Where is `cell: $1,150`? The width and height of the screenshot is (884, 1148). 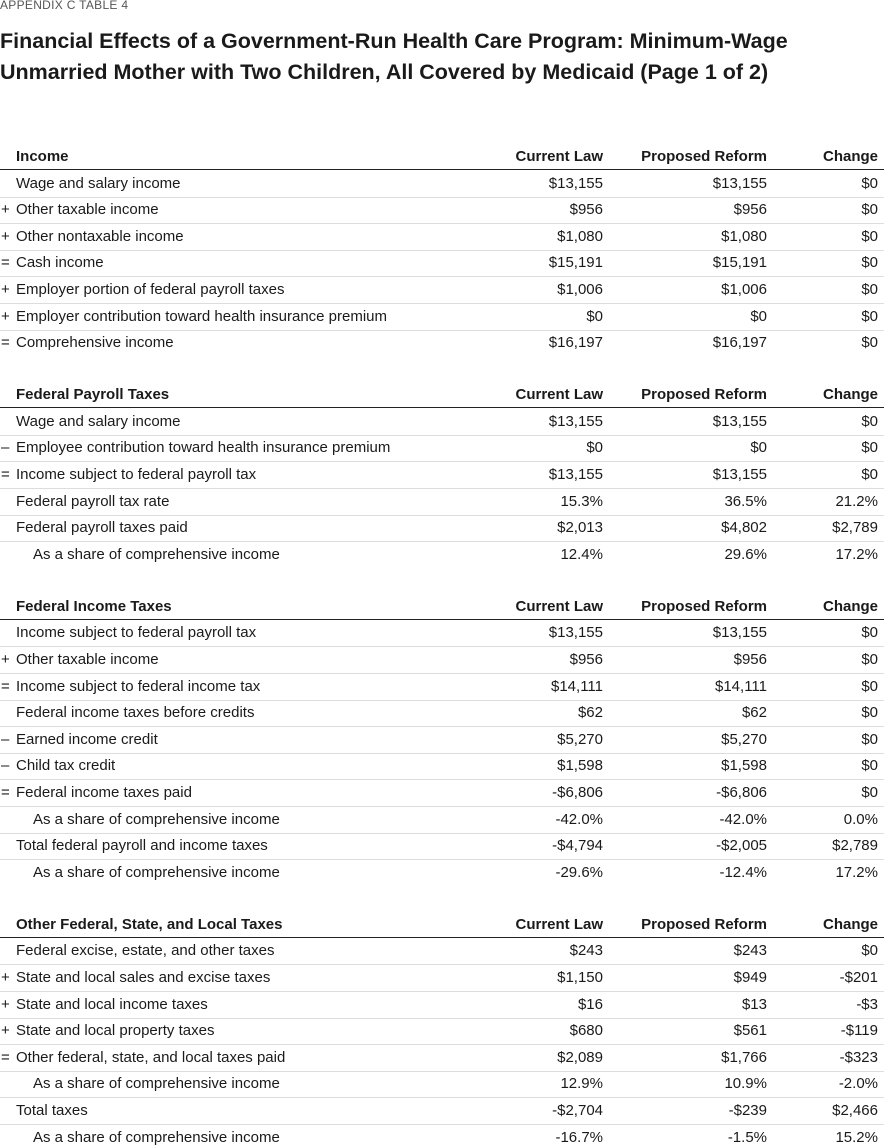
cell: $1,150 is located at coordinates (580, 977).